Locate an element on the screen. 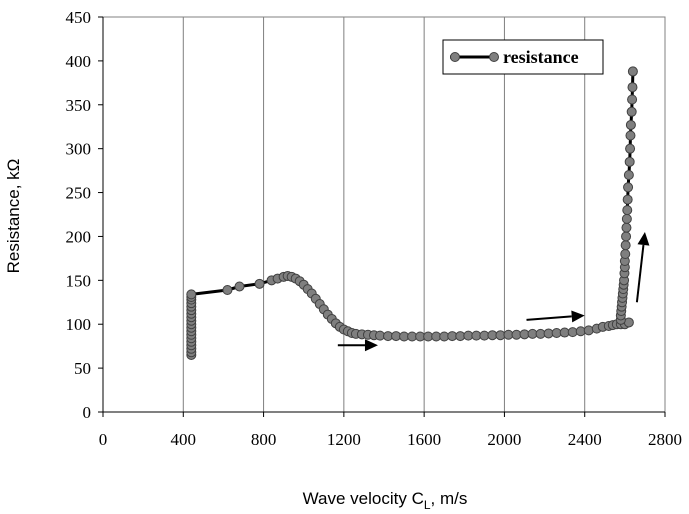 The height and width of the screenshot is (514, 689). y-tick-label: 100 is located at coordinates (79, 324).